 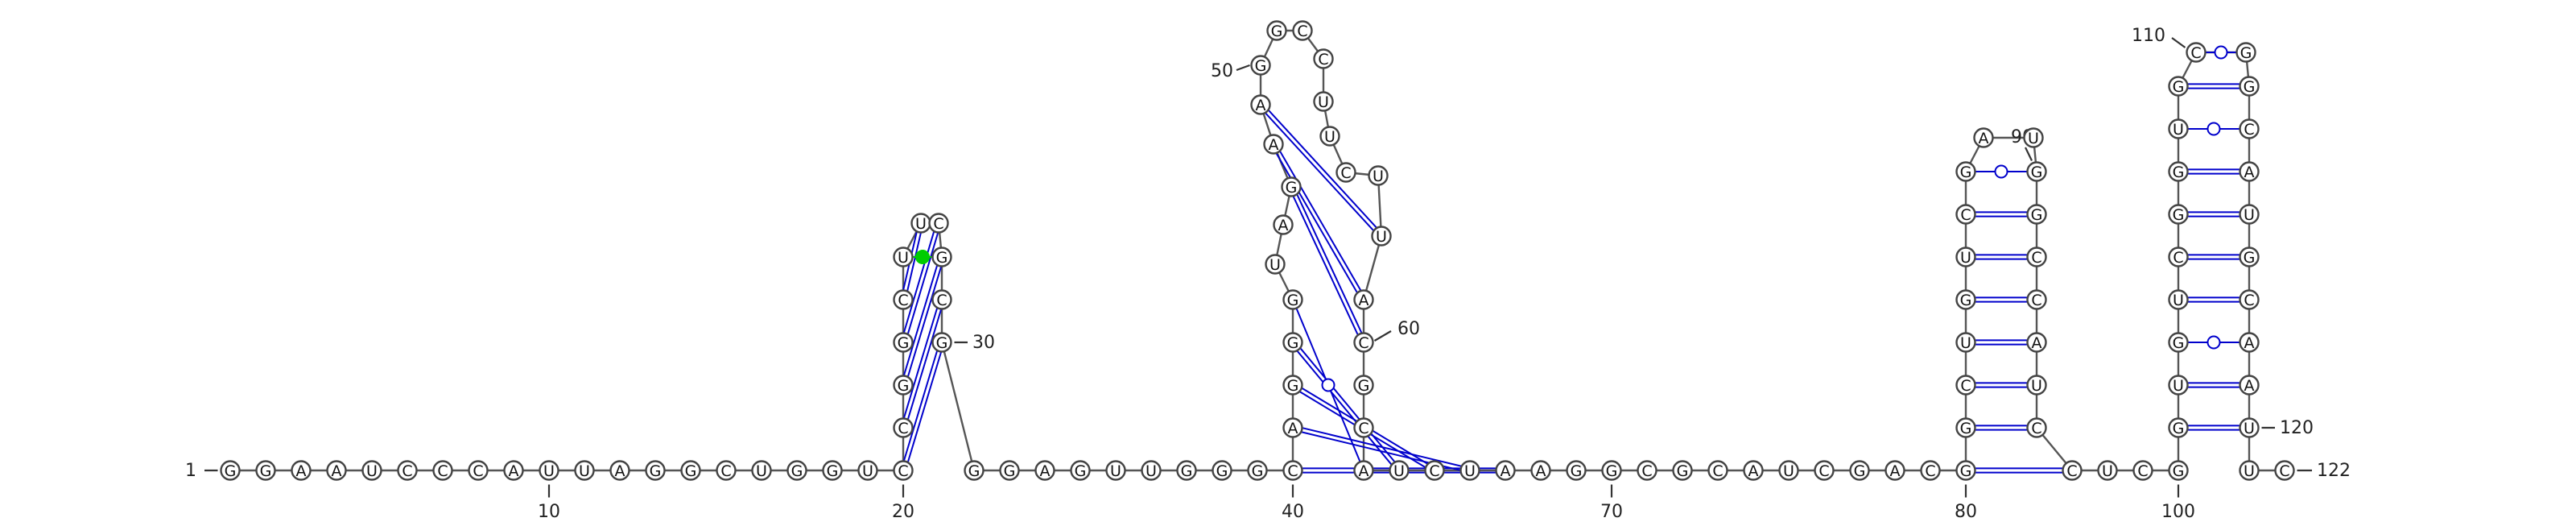 I want to click on position-label: 100, so click(x=2178, y=512).